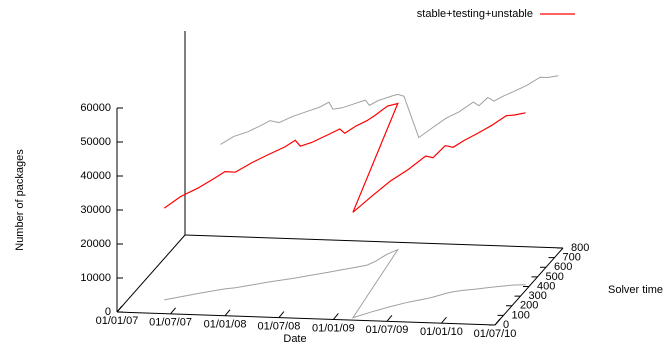 The height and width of the screenshot is (349, 672). Describe the element at coordinates (117, 321) in the screenshot. I see `x-tick-label: 01/01/07` at that location.